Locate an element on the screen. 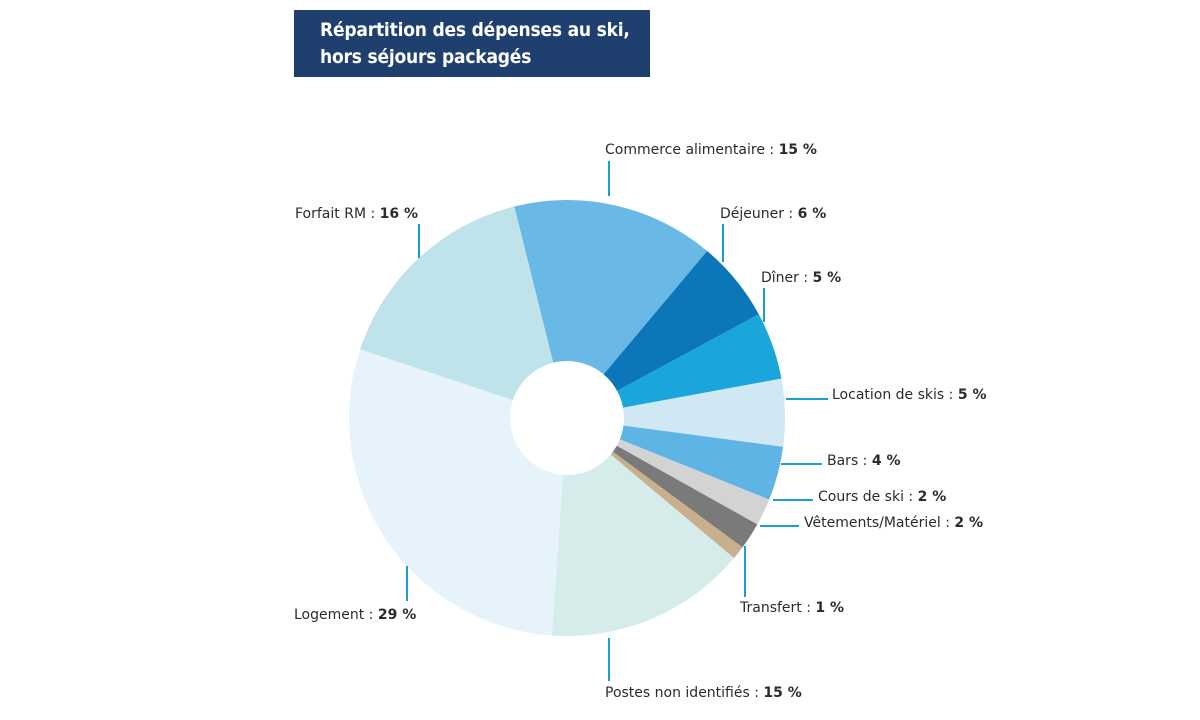 Image resolution: width=1200 pixels, height=720 pixels. slice-cours-de-ski is located at coordinates (668, 471).